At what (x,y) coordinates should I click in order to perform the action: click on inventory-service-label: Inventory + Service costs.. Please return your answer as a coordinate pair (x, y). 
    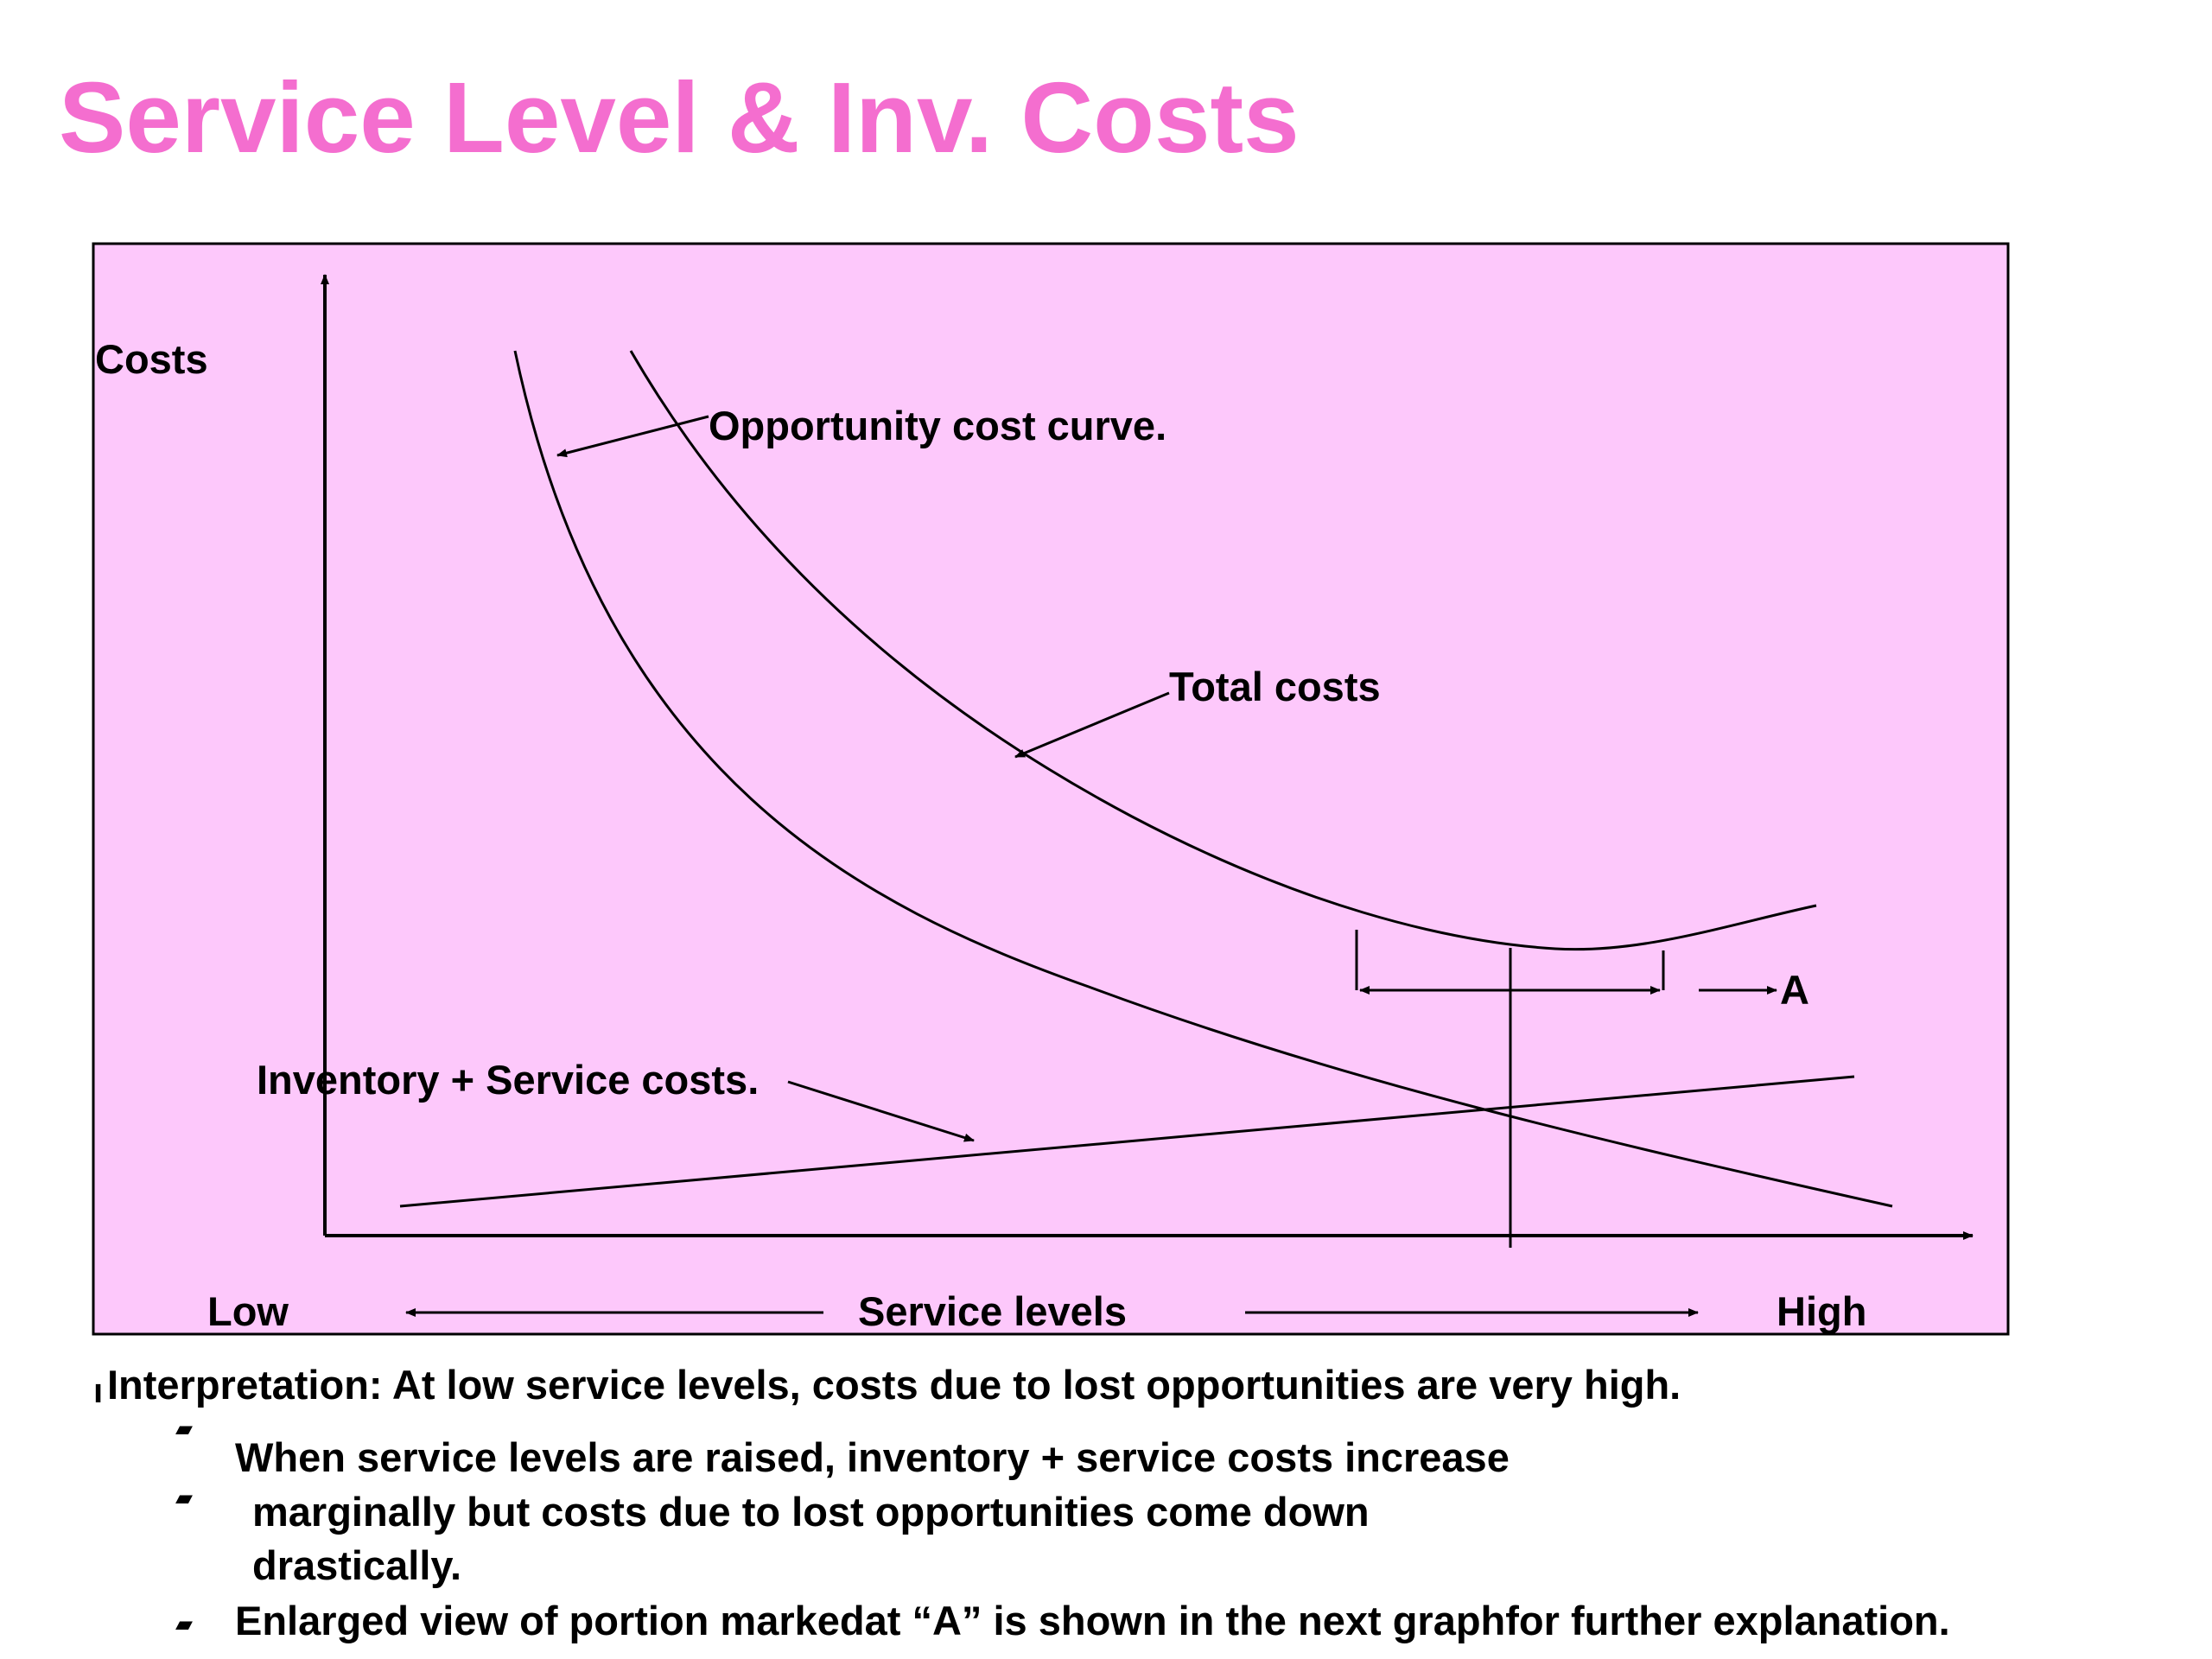
    Looking at the image, I should click on (508, 1080).